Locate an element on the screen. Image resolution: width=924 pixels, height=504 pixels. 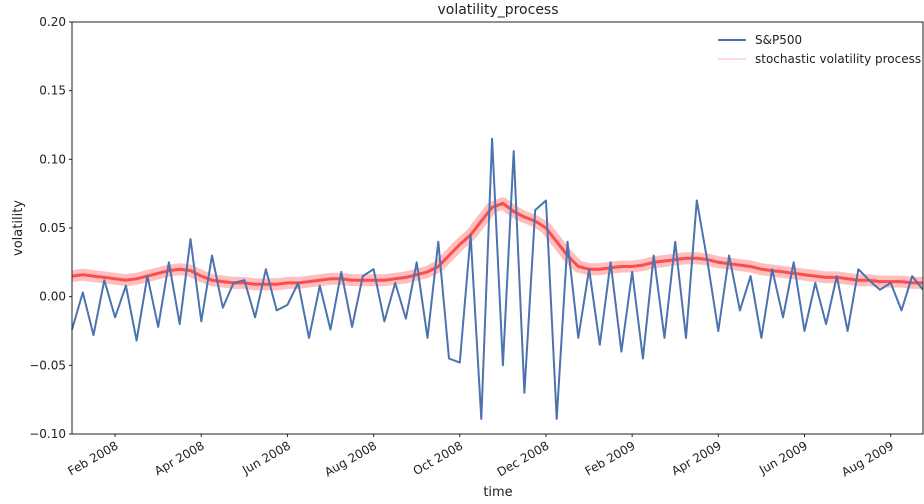
x-tick-label: Dec 2008 is located at coordinates (523, 458).